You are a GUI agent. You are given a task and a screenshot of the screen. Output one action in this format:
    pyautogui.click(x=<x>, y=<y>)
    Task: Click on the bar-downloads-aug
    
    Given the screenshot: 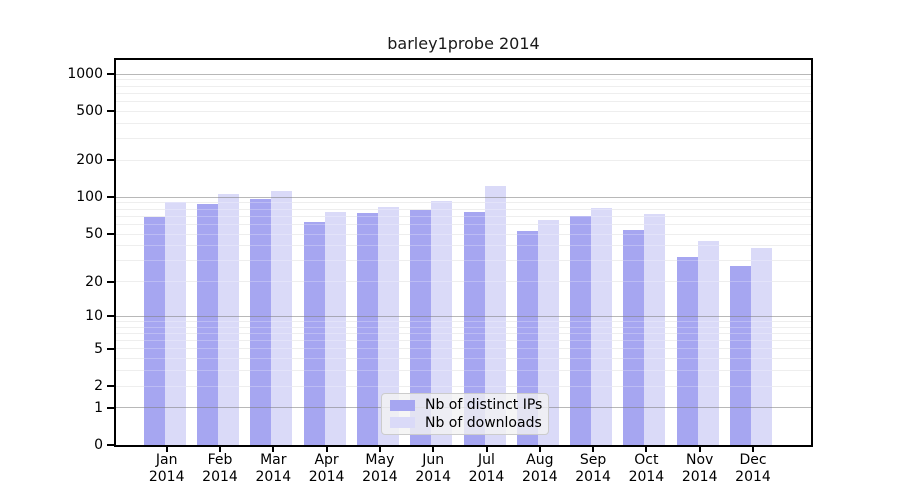 What is the action you would take?
    pyautogui.click(x=548, y=332)
    